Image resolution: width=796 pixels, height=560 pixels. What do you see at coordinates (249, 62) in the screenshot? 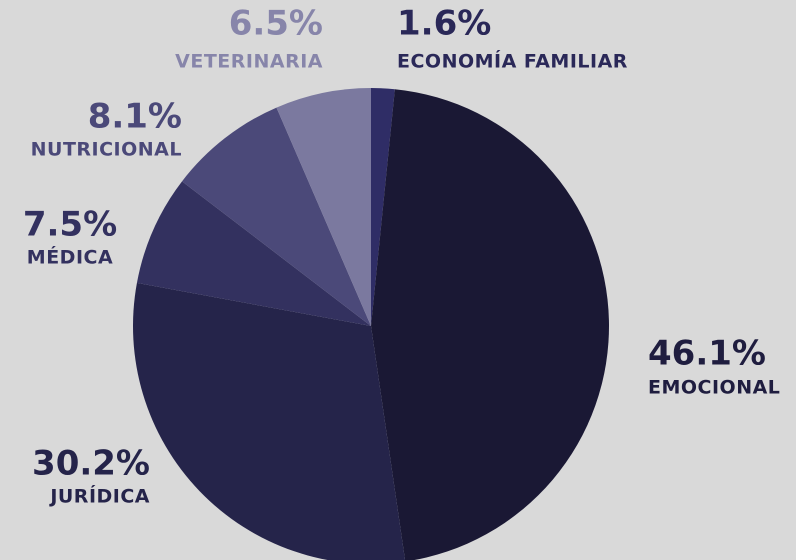
I see `category-label: VETERINARIA` at bounding box center [249, 62].